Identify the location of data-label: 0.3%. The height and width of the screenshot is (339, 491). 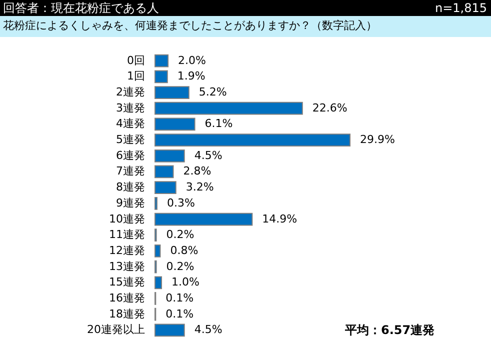
(180, 203).